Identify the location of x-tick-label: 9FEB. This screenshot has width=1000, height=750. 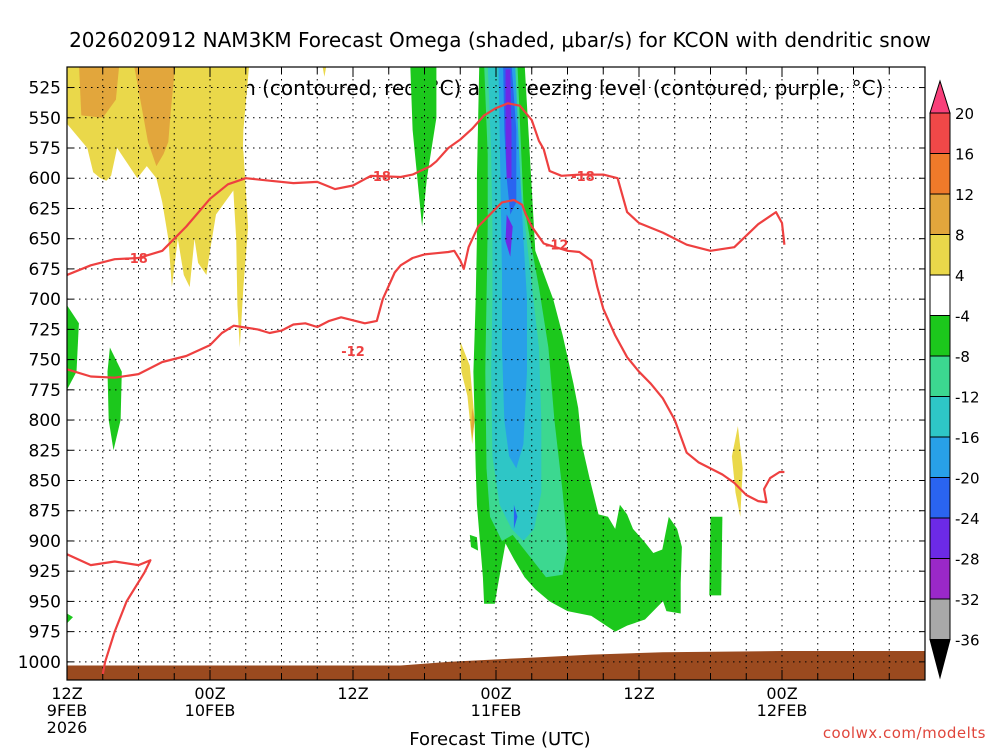
(67, 710).